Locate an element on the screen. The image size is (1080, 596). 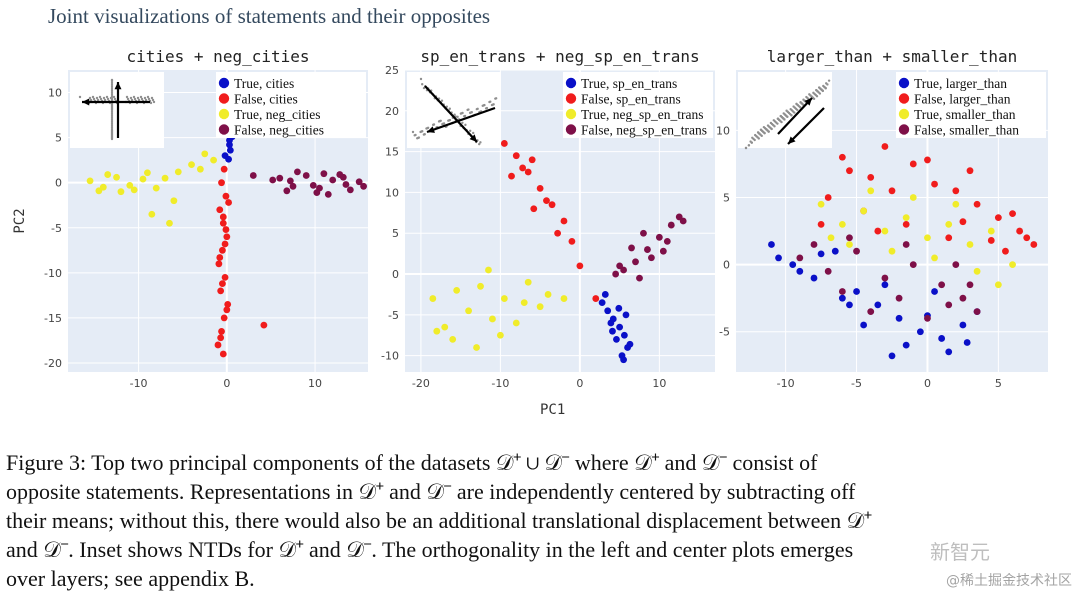
legend-label: True, smaller_than is located at coordinates (965, 114).